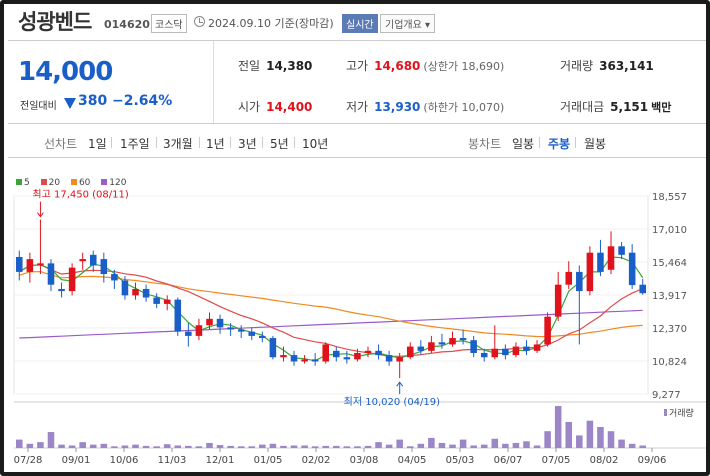 This screenshot has height=476, width=710. Describe the element at coordinates (220, 460) in the screenshot. I see `x-tick-label: 12/01` at that location.